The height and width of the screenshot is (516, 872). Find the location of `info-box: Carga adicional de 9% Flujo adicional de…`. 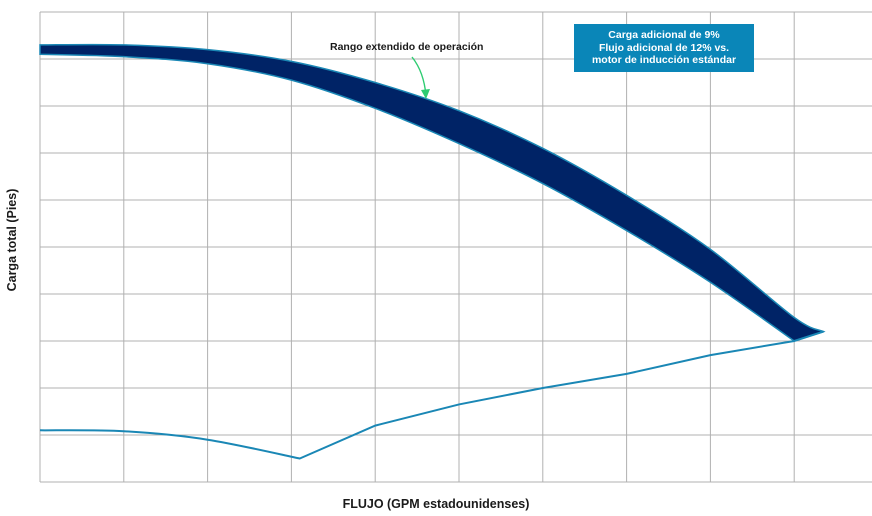

info-box: Carga adicional de 9% Flujo adicional de… is located at coordinates (664, 48).